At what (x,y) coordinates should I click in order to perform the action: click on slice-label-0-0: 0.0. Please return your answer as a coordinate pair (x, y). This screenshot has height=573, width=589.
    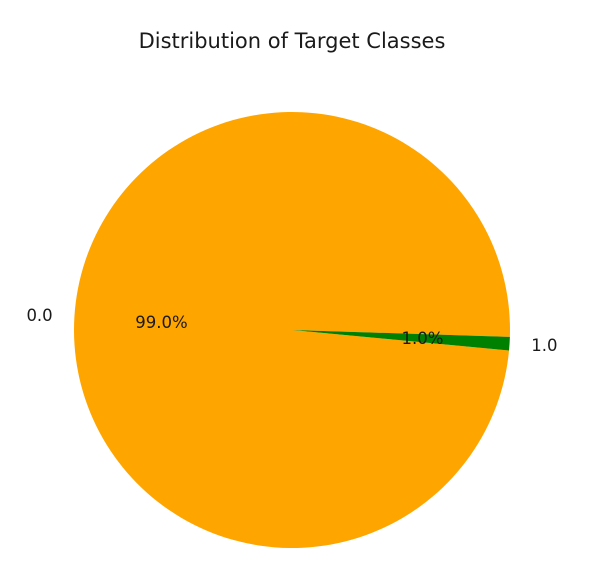
    Looking at the image, I should click on (39, 315).